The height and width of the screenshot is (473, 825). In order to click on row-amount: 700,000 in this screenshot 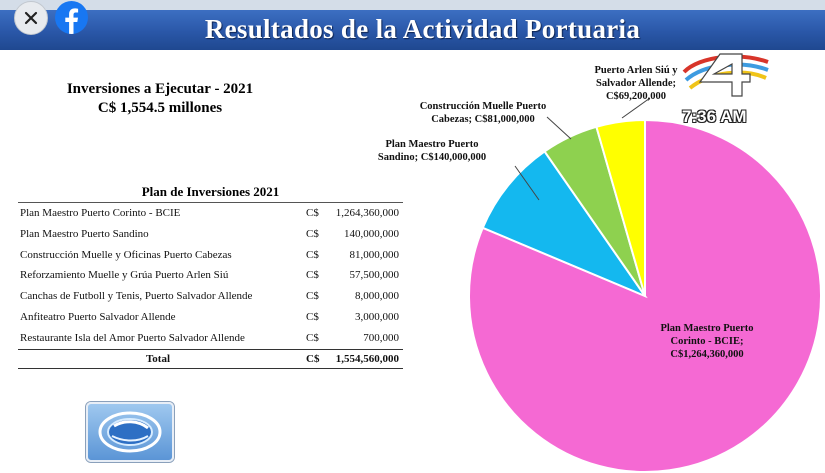, I will do `click(381, 337)`.